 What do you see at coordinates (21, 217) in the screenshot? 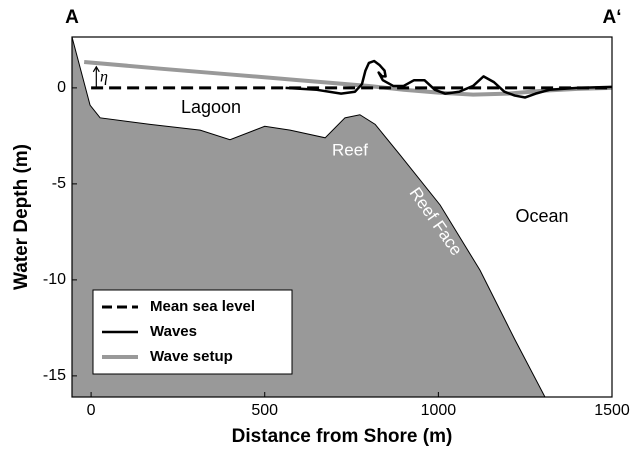
I see `y-axis-label: Water Depth (m)` at bounding box center [21, 217].